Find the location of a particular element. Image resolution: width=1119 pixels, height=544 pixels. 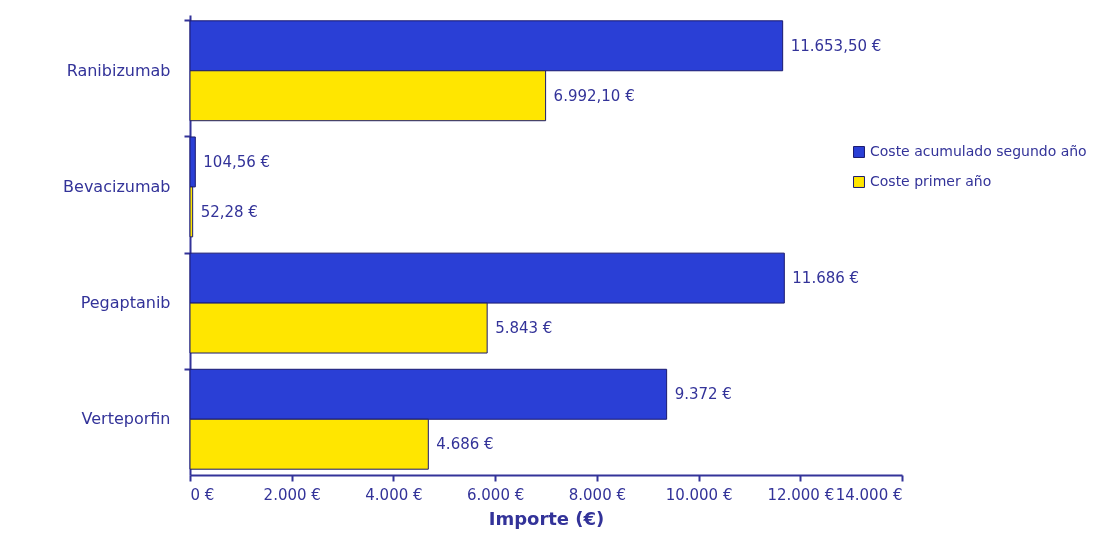

x-axis-title: Importe (€) is located at coordinates (546, 518).